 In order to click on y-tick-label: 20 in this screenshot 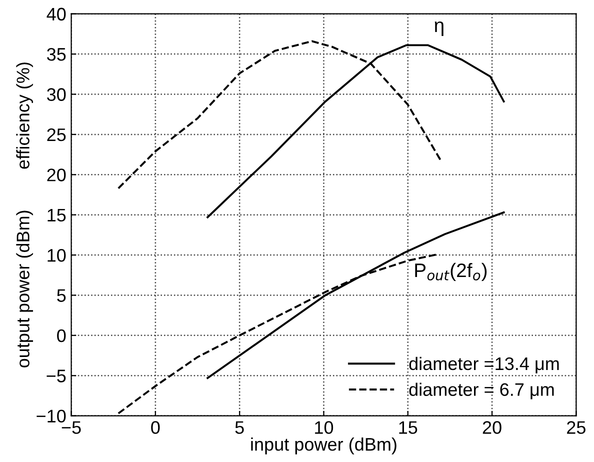, I will do `click(56, 175)`.